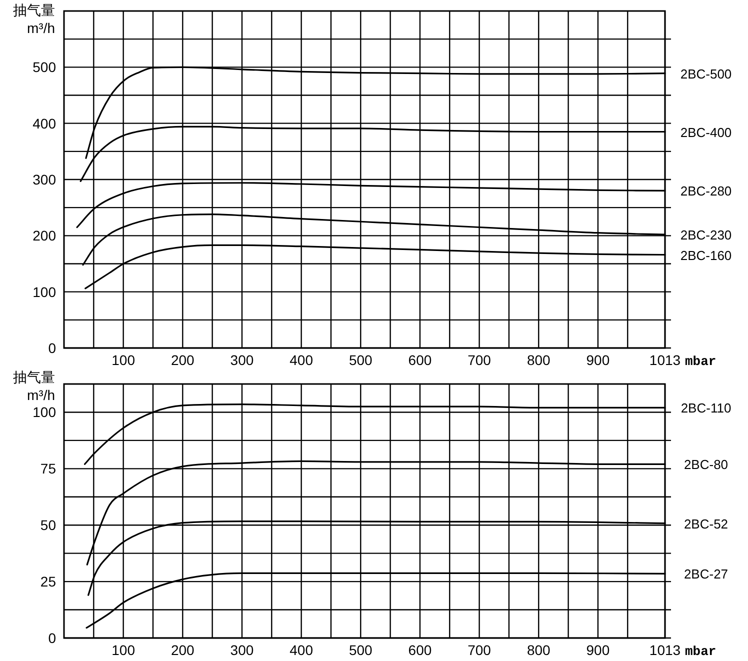  What do you see at coordinates (48, 468) in the screenshot?
I see `y-tick-label: 75` at bounding box center [48, 468].